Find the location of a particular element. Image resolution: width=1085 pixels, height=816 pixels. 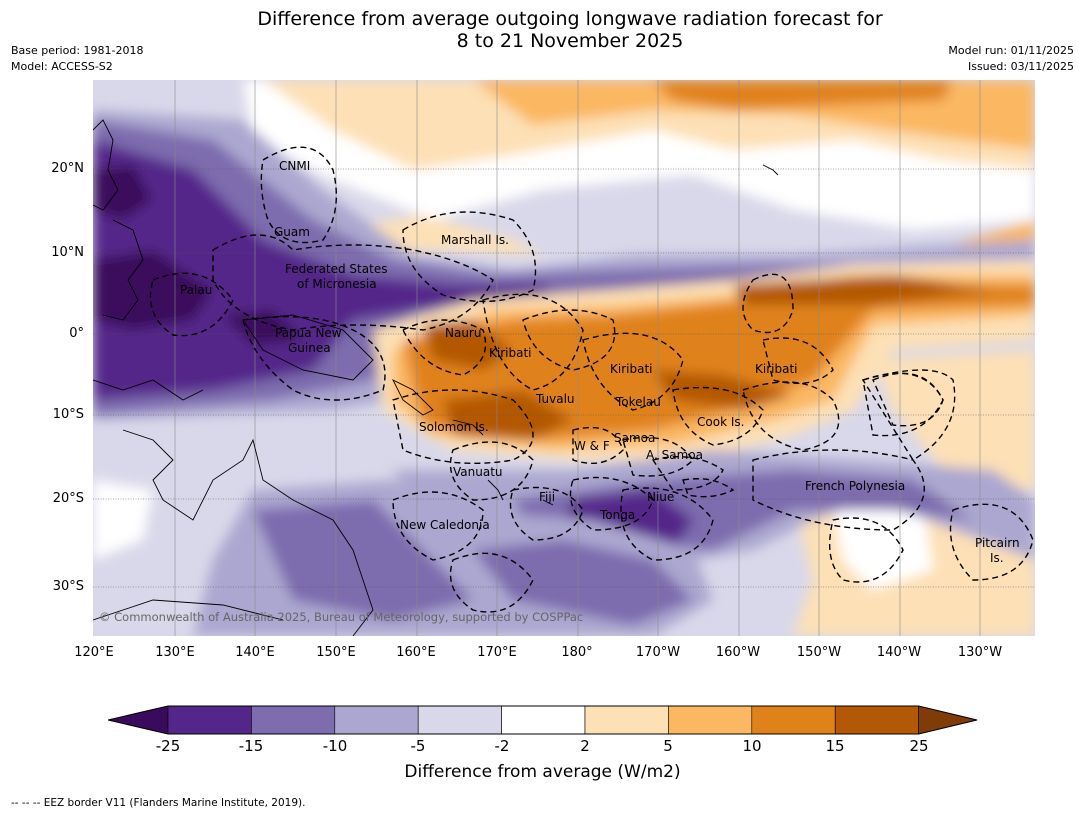

label-fiji: Fiji is located at coordinates (547, 497).